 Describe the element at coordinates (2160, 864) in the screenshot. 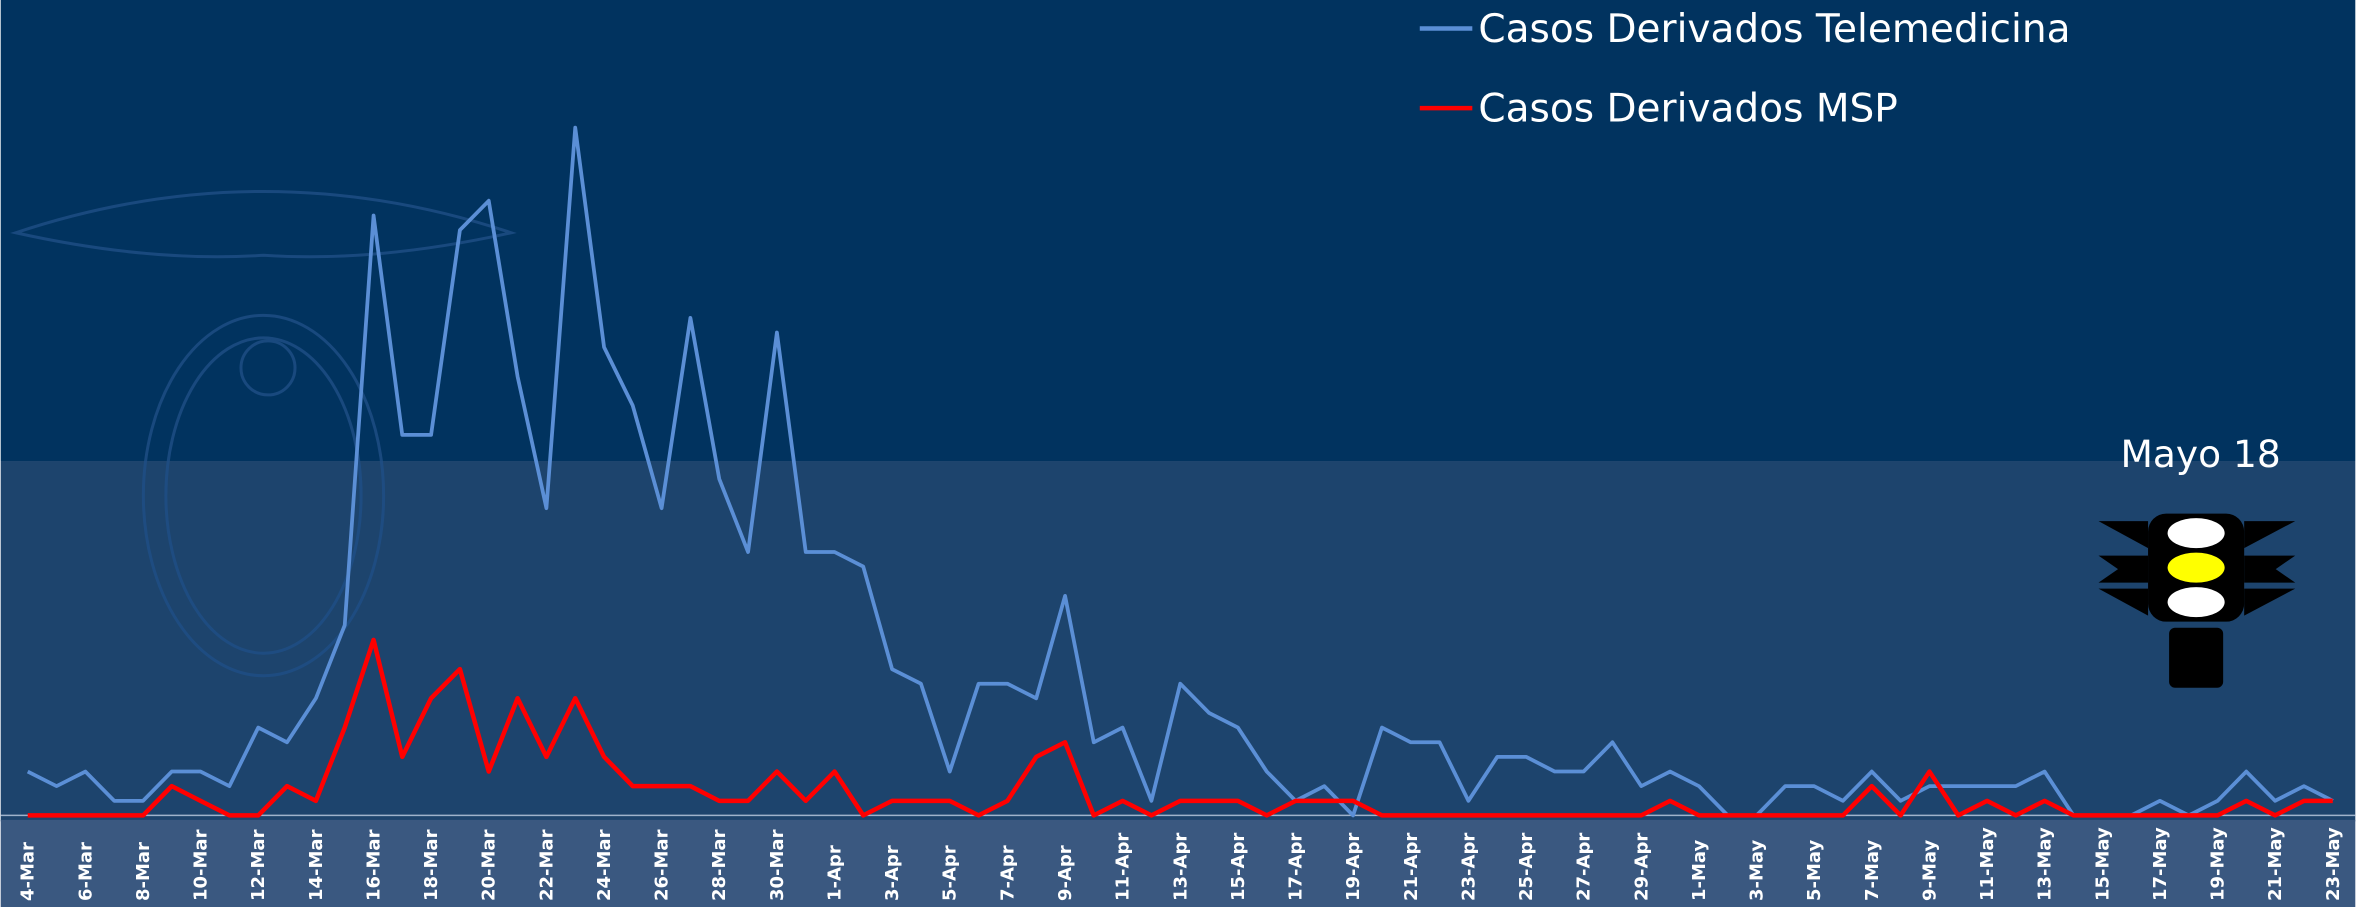

I see `x-tick-label: 17-May` at that location.